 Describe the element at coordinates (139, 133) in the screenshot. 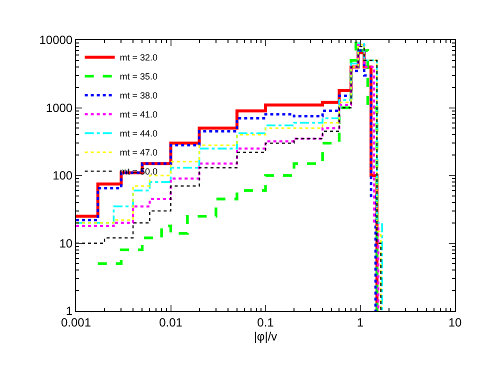

I see `legend-label: mt = 44.0` at that location.